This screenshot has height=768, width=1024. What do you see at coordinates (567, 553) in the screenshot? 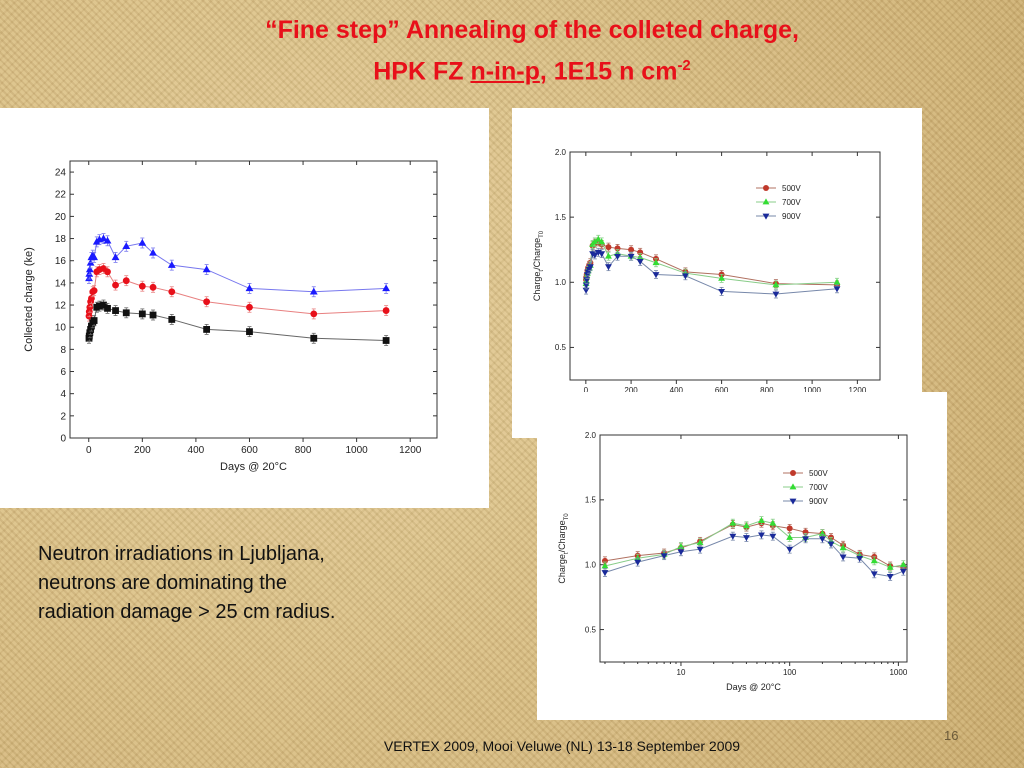
I see `y-axis-label-subscript: t` at bounding box center [567, 553].